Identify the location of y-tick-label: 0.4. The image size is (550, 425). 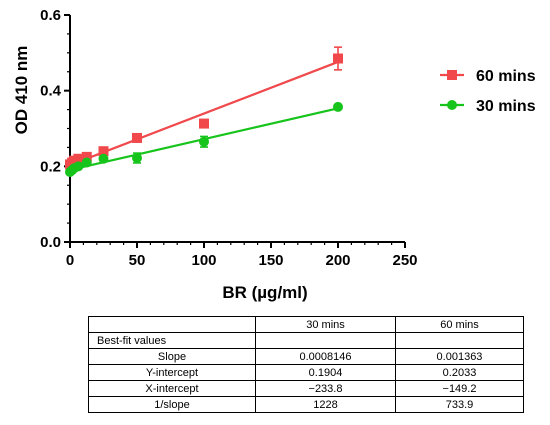
(51, 91).